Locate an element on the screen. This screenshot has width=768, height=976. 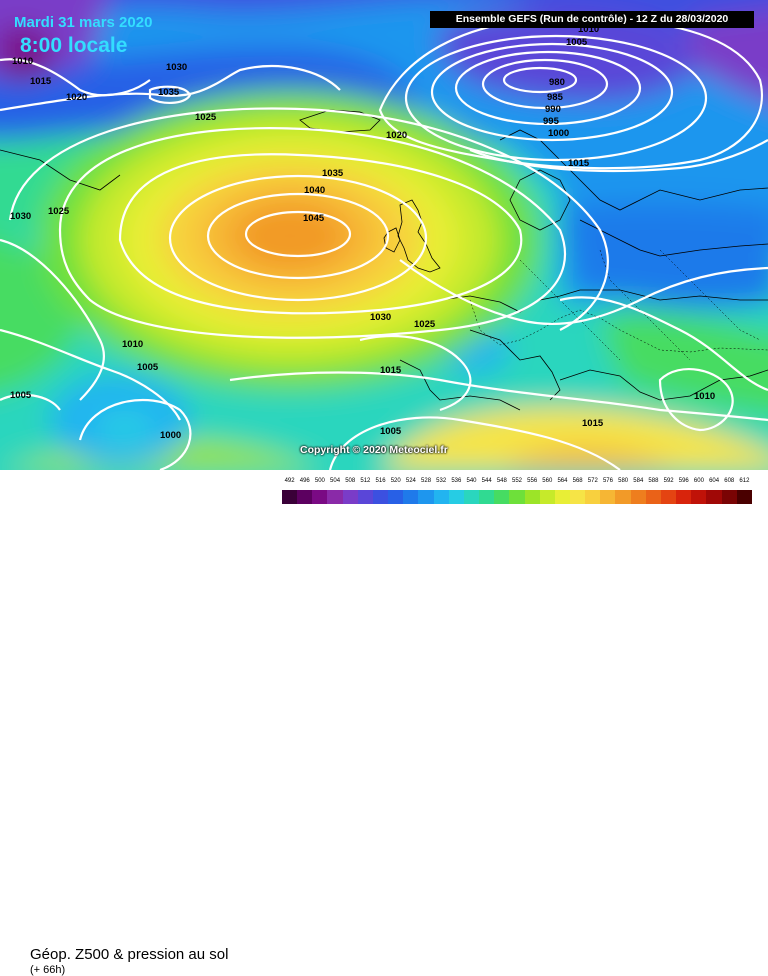
colorscale-tick-label: 568 is located at coordinates (577, 481).